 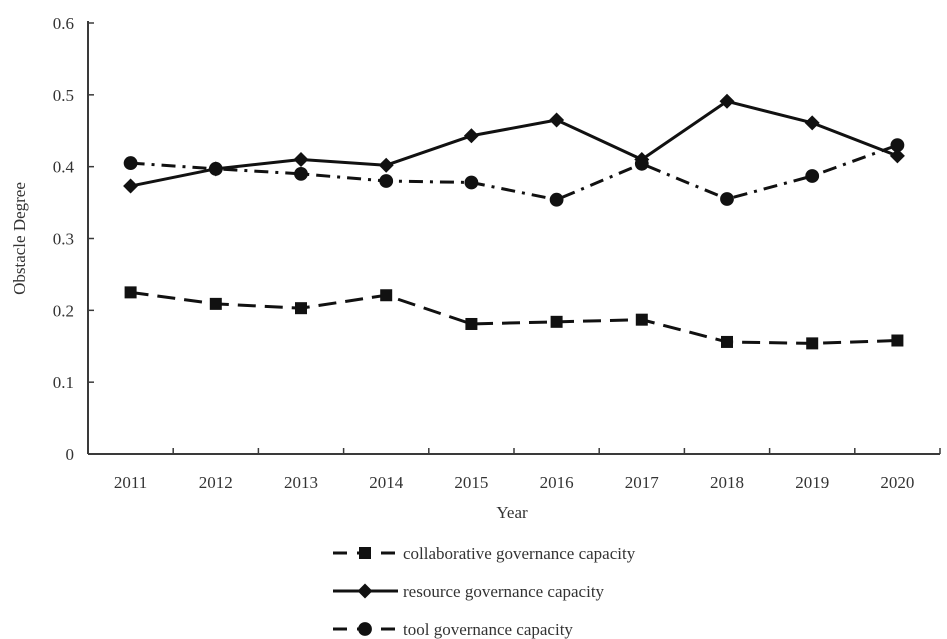 I want to click on x-tick-label: 2019, so click(x=812, y=482).